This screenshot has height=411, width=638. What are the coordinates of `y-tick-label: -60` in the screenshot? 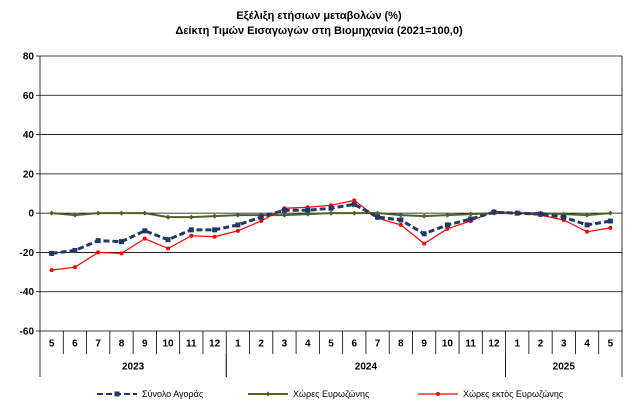 It's located at (27, 332).